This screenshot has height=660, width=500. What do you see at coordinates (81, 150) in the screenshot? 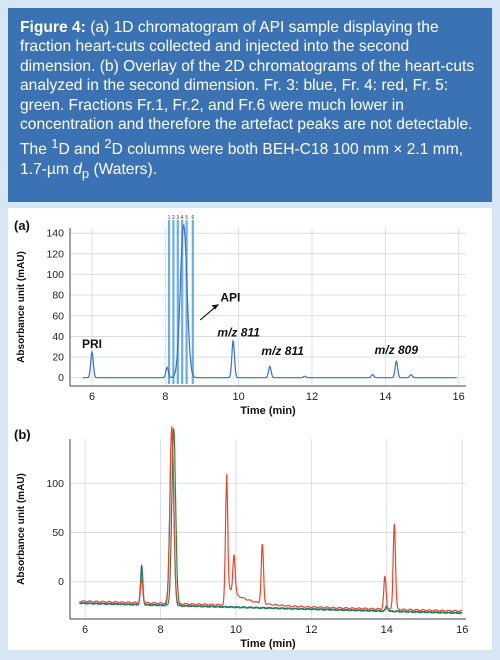
I see `caption-text-mid1: D and` at bounding box center [81, 150].